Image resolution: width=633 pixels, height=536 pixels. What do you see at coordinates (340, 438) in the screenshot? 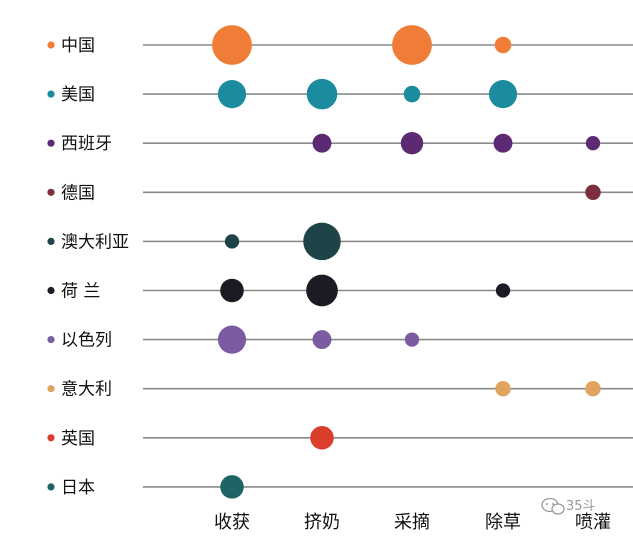
I see `chart-row: 英国` at bounding box center [340, 438].